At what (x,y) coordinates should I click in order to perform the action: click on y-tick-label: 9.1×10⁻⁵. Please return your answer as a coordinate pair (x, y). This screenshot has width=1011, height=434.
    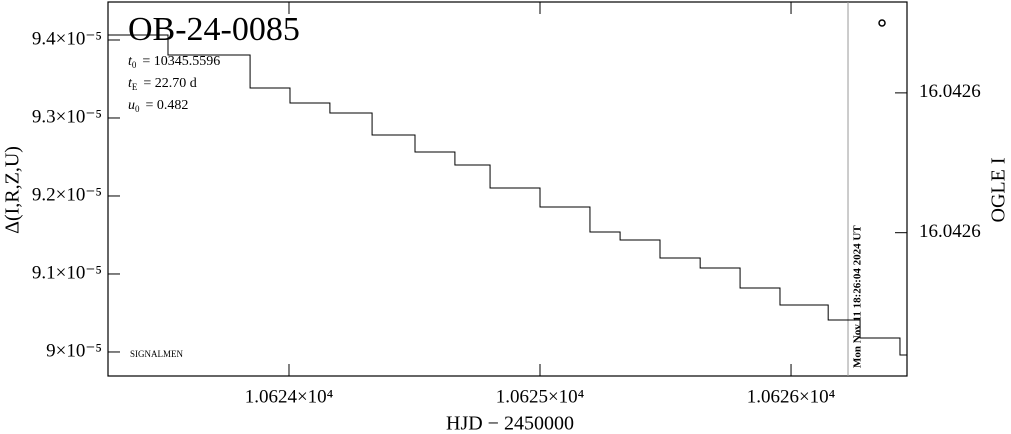
    Looking at the image, I should click on (67, 272).